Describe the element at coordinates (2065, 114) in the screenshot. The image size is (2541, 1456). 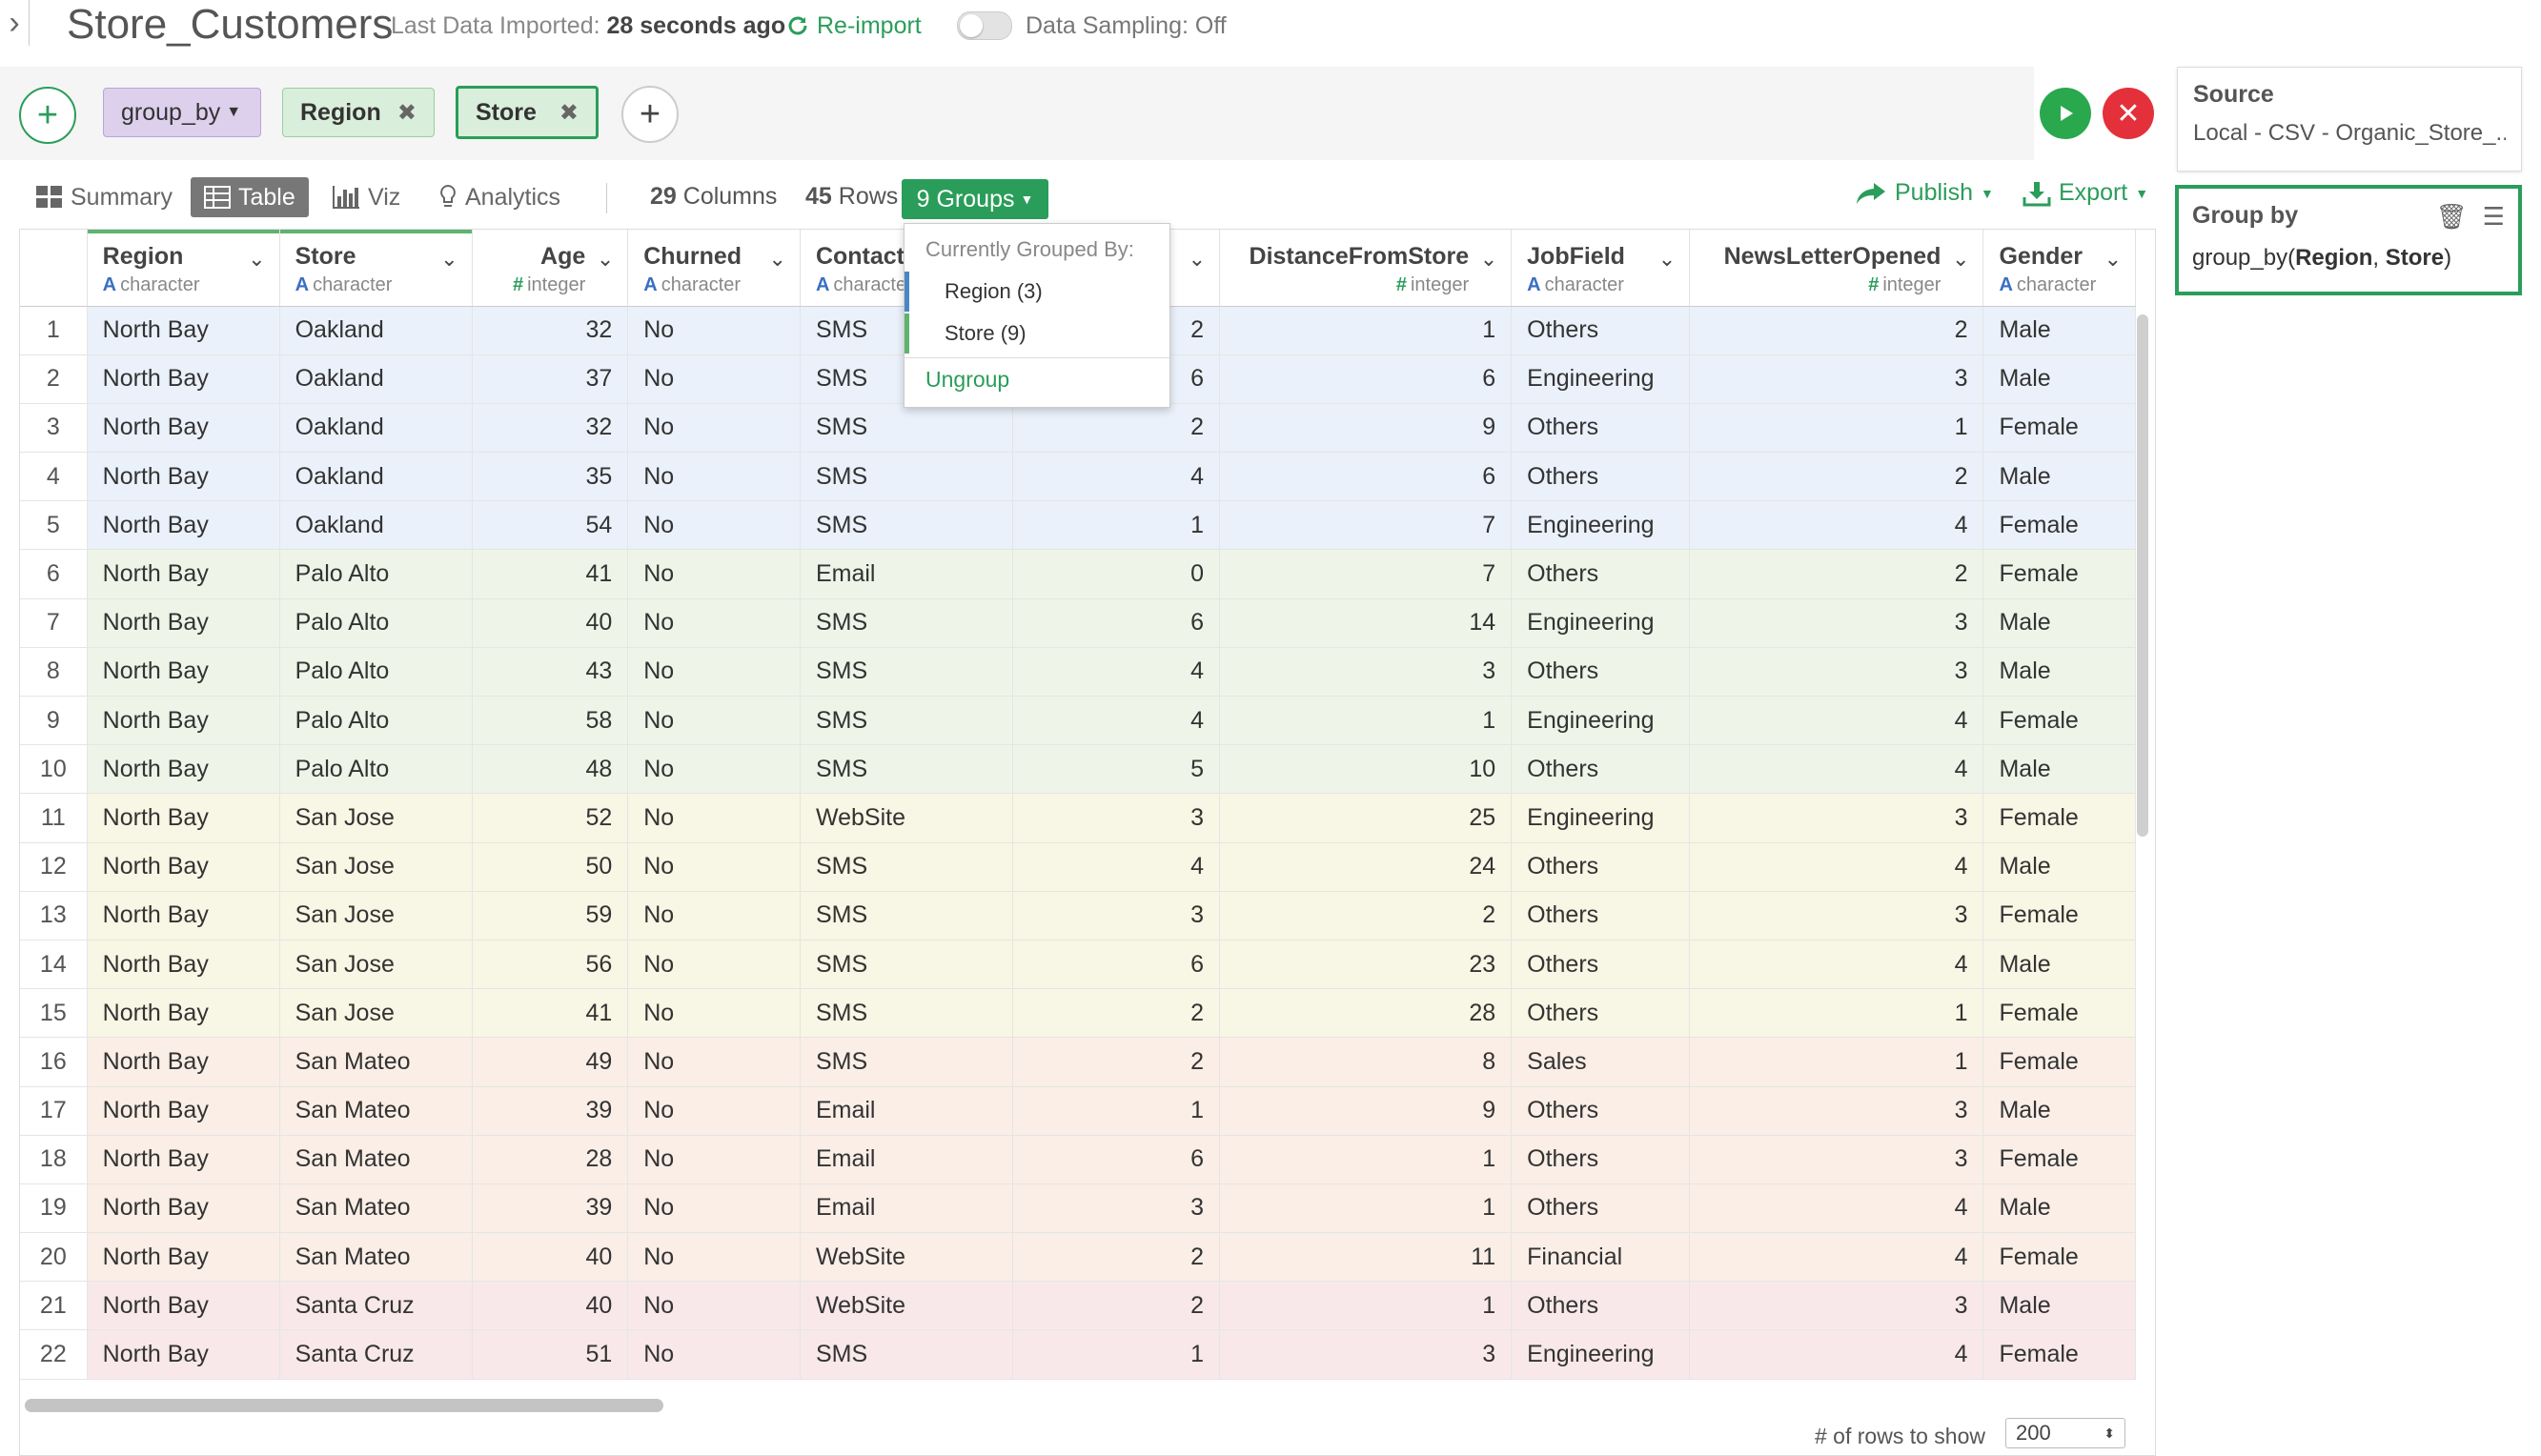
I see `run-button` at that location.